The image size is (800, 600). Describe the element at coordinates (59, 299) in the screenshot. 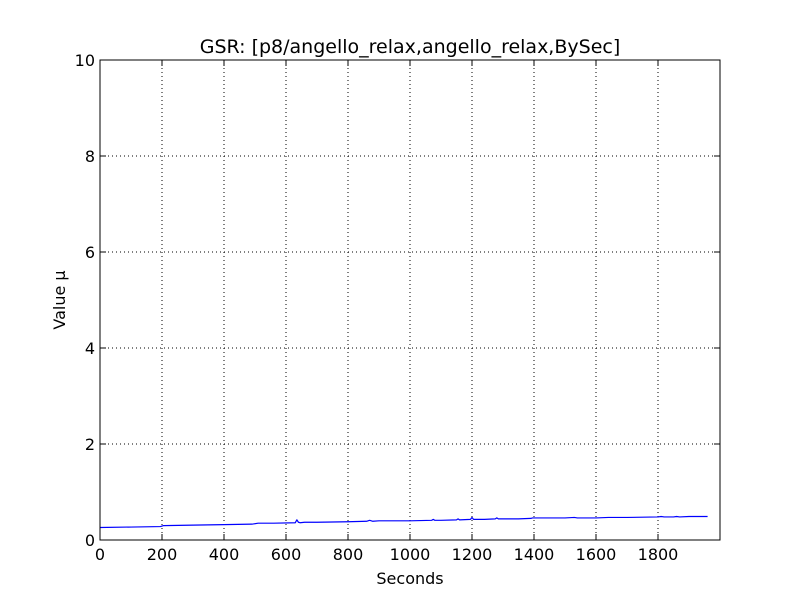

I see `y-axis-label: Value µ` at that location.